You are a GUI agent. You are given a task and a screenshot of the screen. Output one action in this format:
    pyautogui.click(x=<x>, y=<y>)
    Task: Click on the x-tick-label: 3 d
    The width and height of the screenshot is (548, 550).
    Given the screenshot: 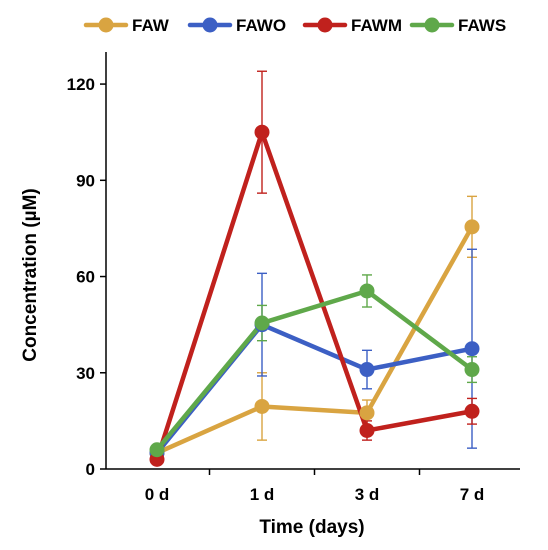 What is the action you would take?
    pyautogui.click(x=367, y=494)
    